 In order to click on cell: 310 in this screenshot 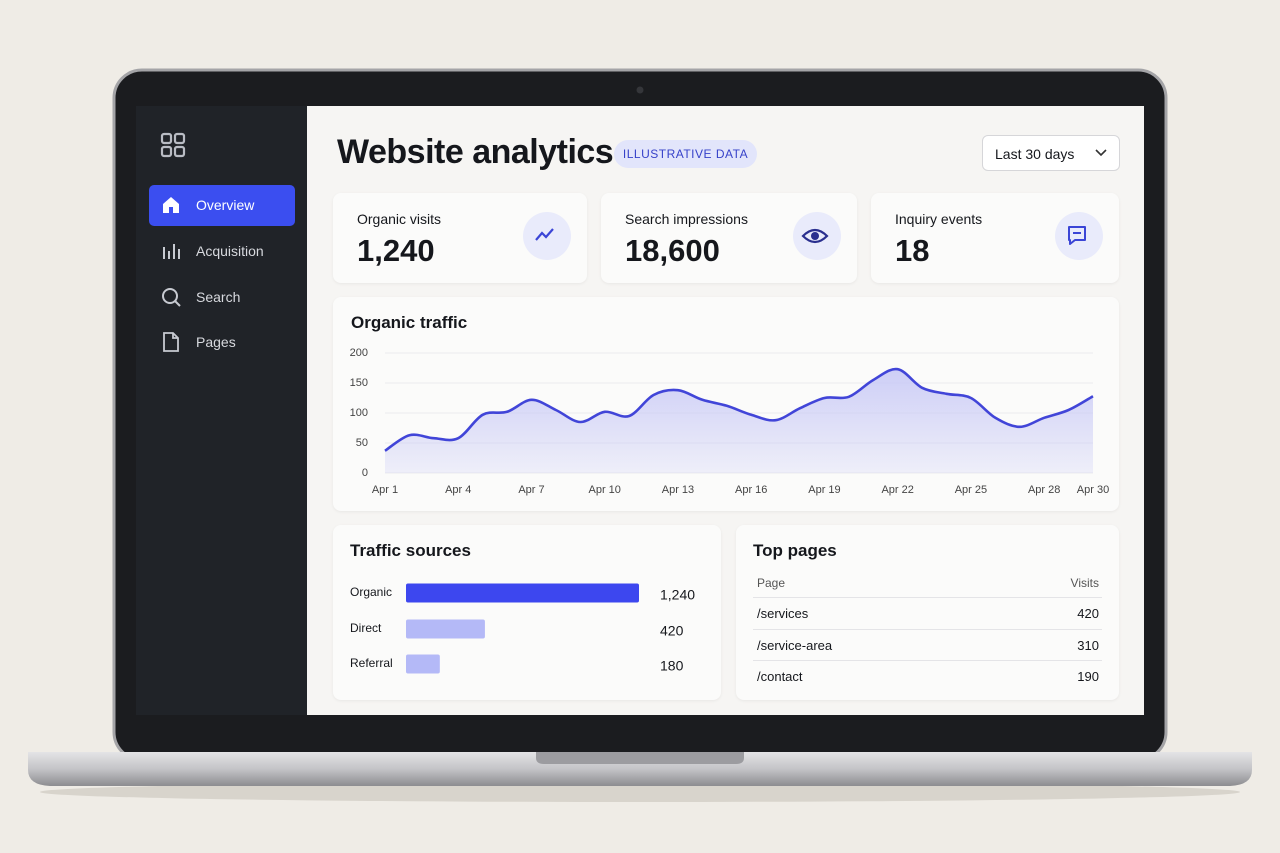, I will do `click(1088, 645)`.